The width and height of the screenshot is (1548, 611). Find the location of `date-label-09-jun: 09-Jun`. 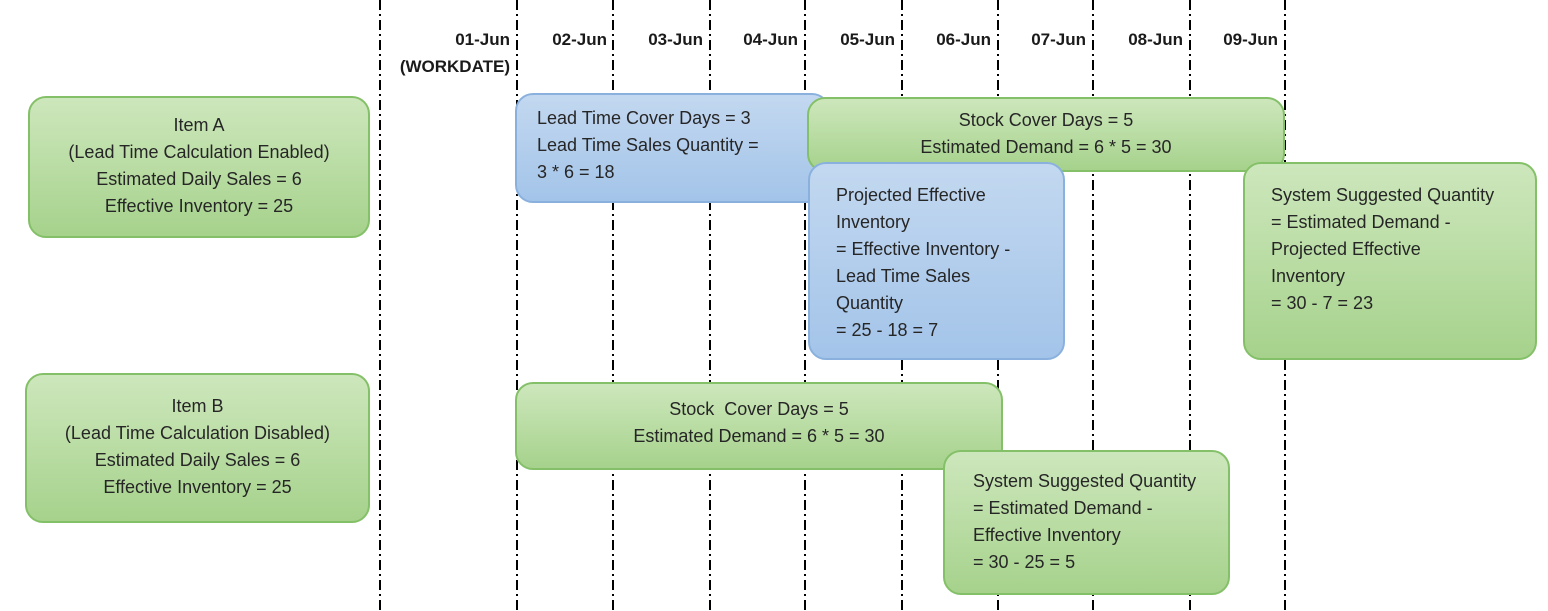

date-label-09-jun: 09-Jun is located at coordinates (1250, 39).